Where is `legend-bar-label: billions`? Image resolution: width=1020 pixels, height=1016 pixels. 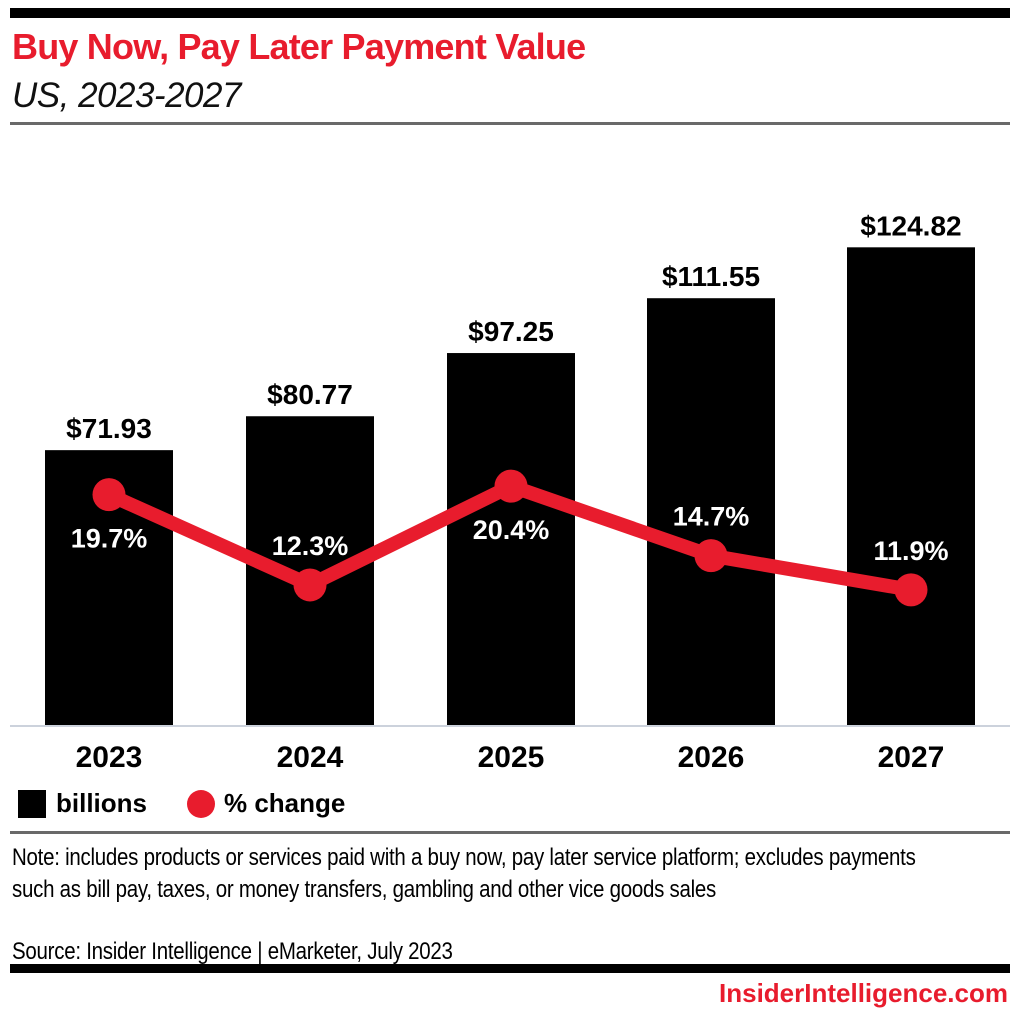 legend-bar-label: billions is located at coordinates (101, 803).